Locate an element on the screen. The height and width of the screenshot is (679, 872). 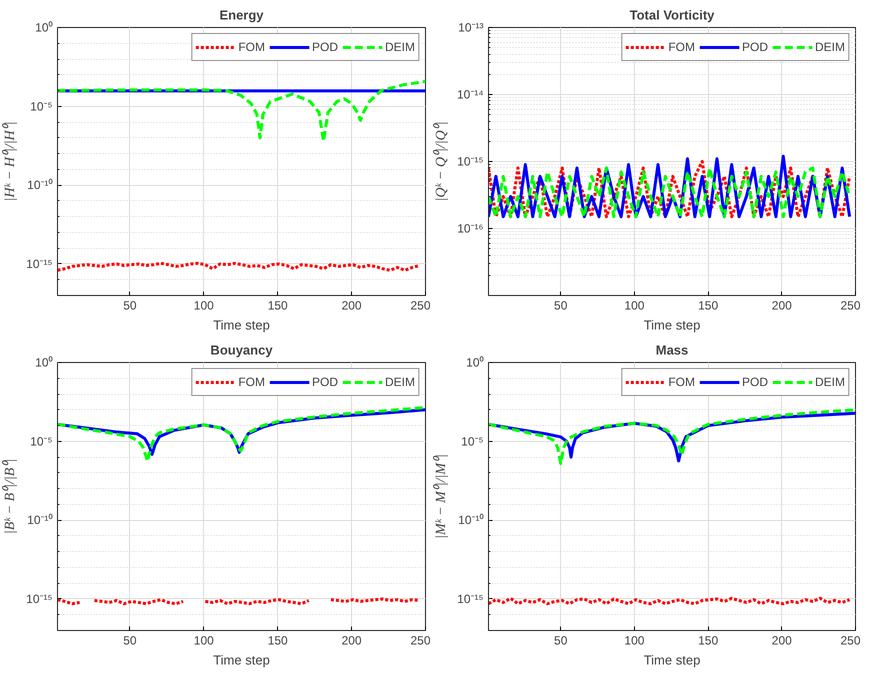
chart-title: Bouyancy is located at coordinates (242, 350).